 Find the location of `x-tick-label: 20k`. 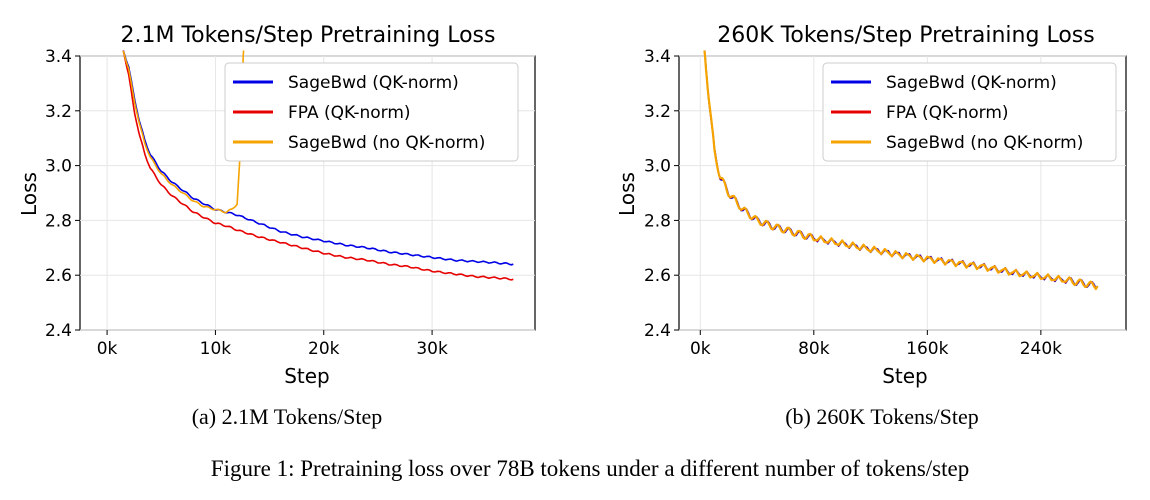

x-tick-label: 20k is located at coordinates (324, 349).